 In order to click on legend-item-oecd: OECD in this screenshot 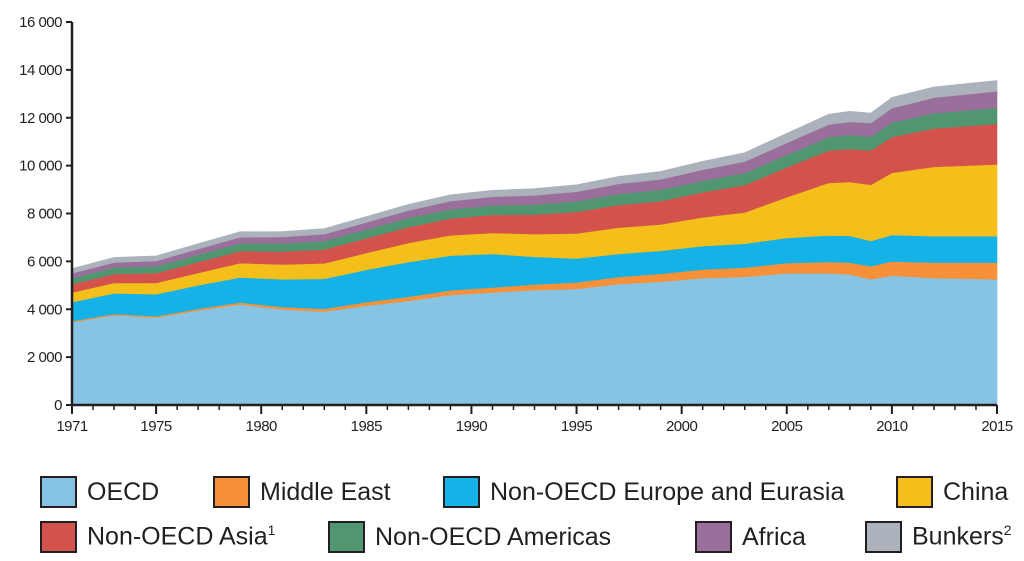, I will do `click(99, 492)`.